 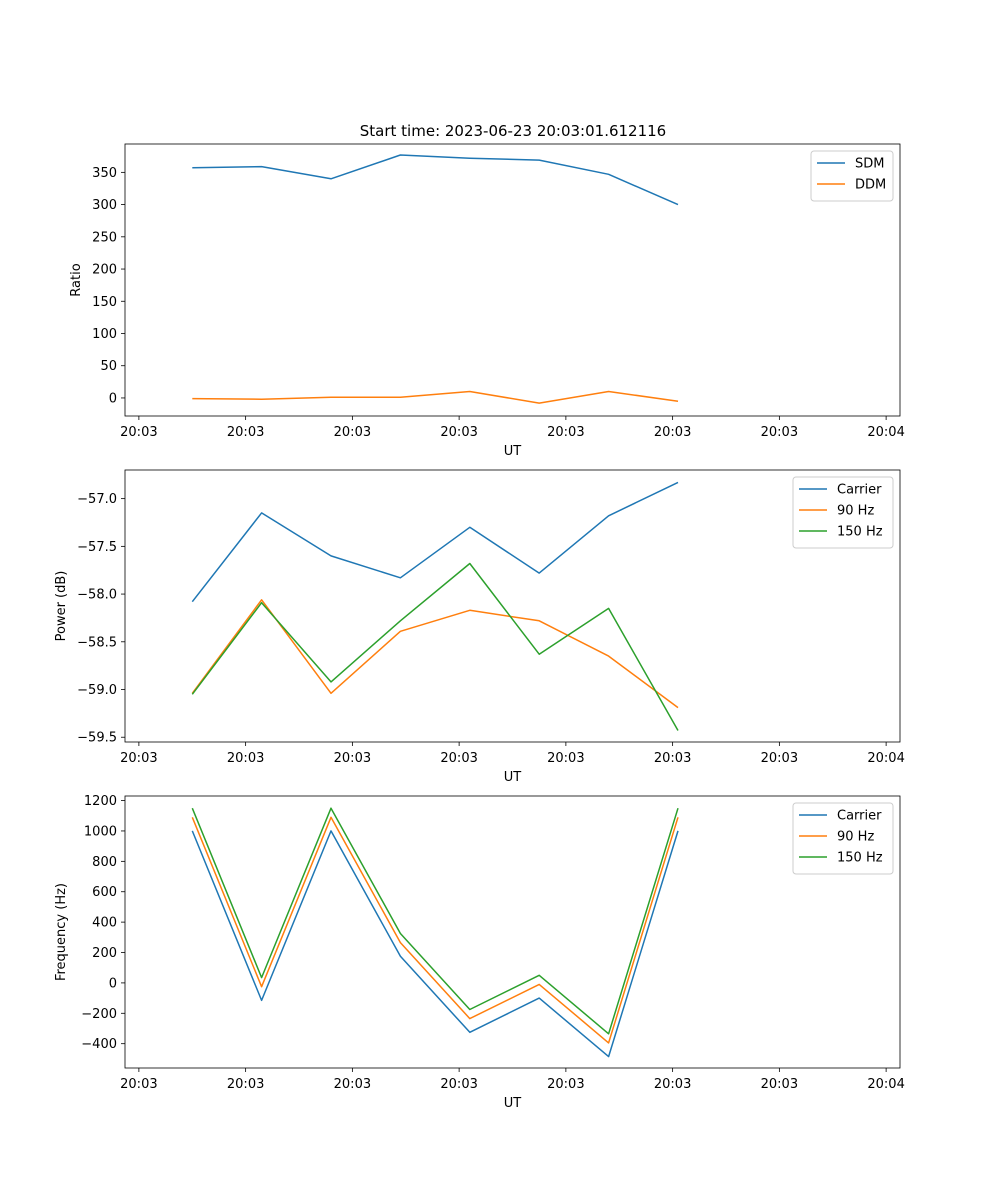 I want to click on series-line-sdm, so click(x=435, y=180).